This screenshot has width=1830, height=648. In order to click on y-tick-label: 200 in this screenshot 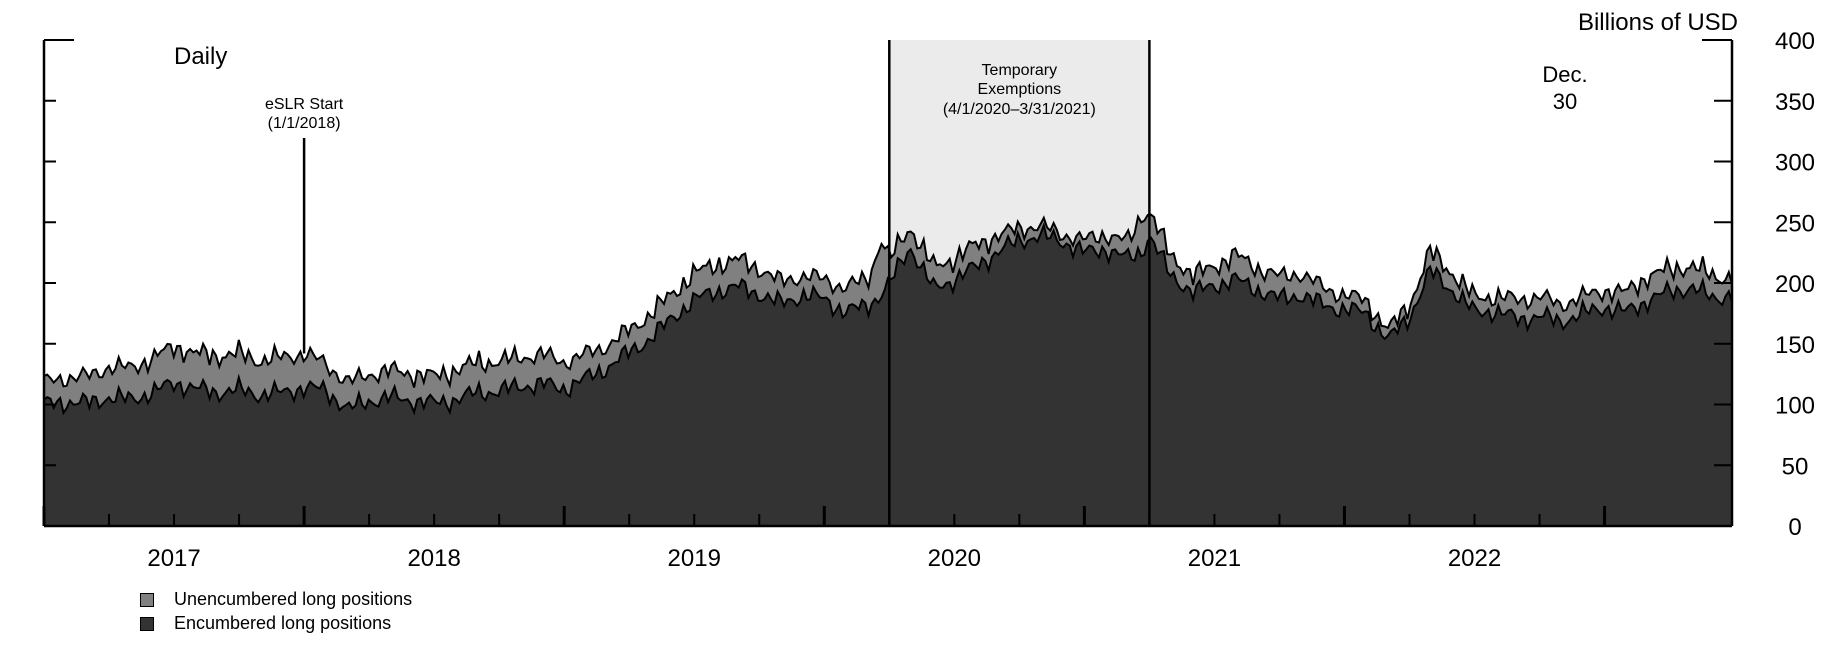, I will do `click(1795, 284)`.